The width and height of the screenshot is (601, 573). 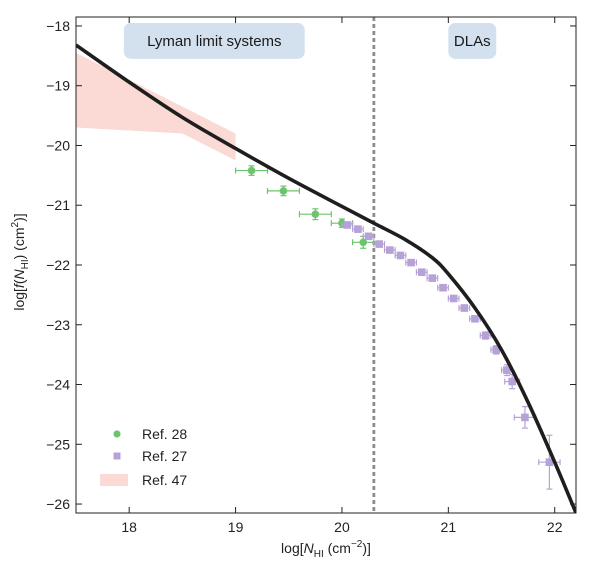 I want to click on y-tick-label-4: −22, so click(x=58, y=265).